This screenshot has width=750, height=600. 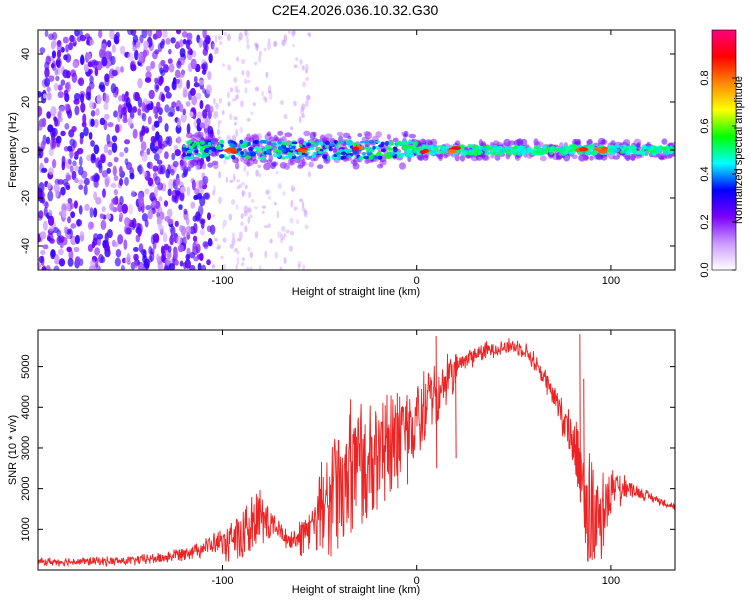 I want to click on y-tick-label: 3000, so click(x=26, y=448).